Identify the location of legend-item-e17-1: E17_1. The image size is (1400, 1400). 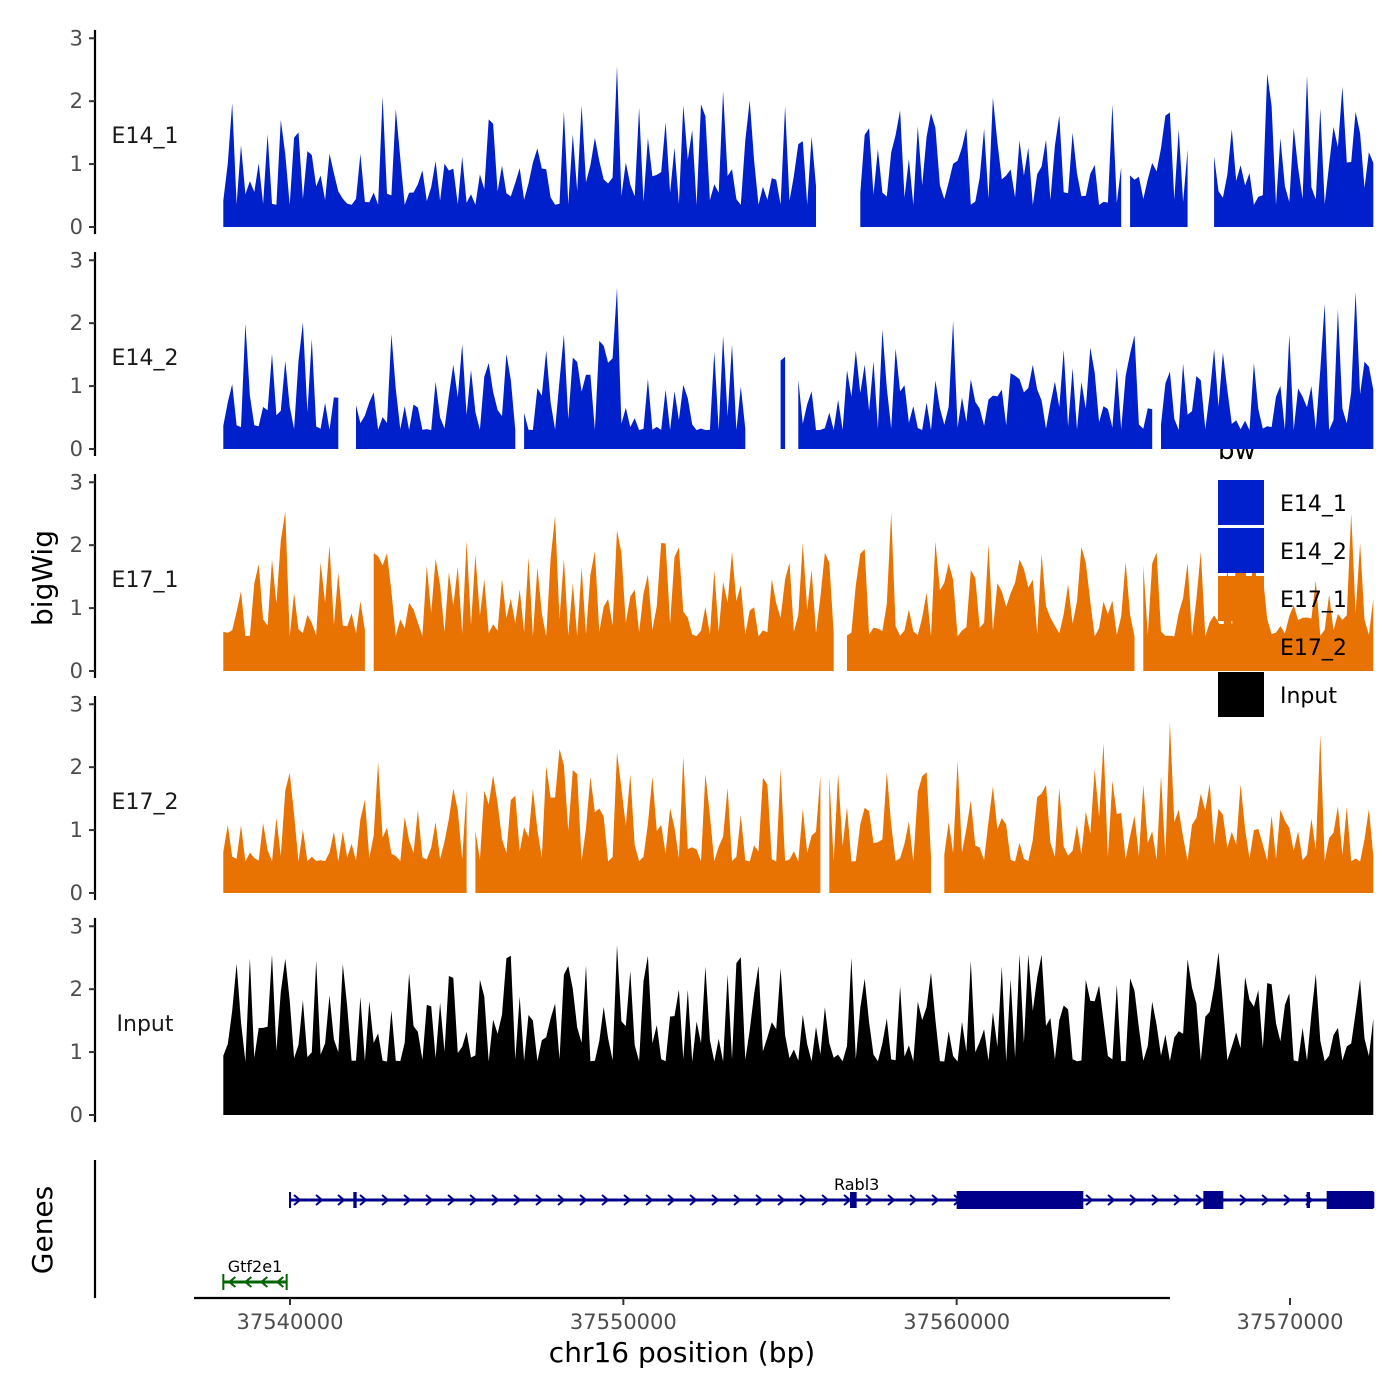
(1282, 598).